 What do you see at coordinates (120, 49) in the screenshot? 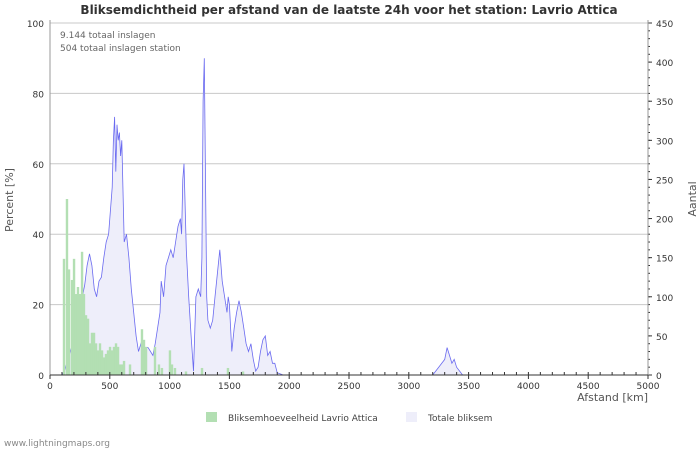
I see `station-strikes-note: 504 totaal inslagen station` at bounding box center [120, 49].